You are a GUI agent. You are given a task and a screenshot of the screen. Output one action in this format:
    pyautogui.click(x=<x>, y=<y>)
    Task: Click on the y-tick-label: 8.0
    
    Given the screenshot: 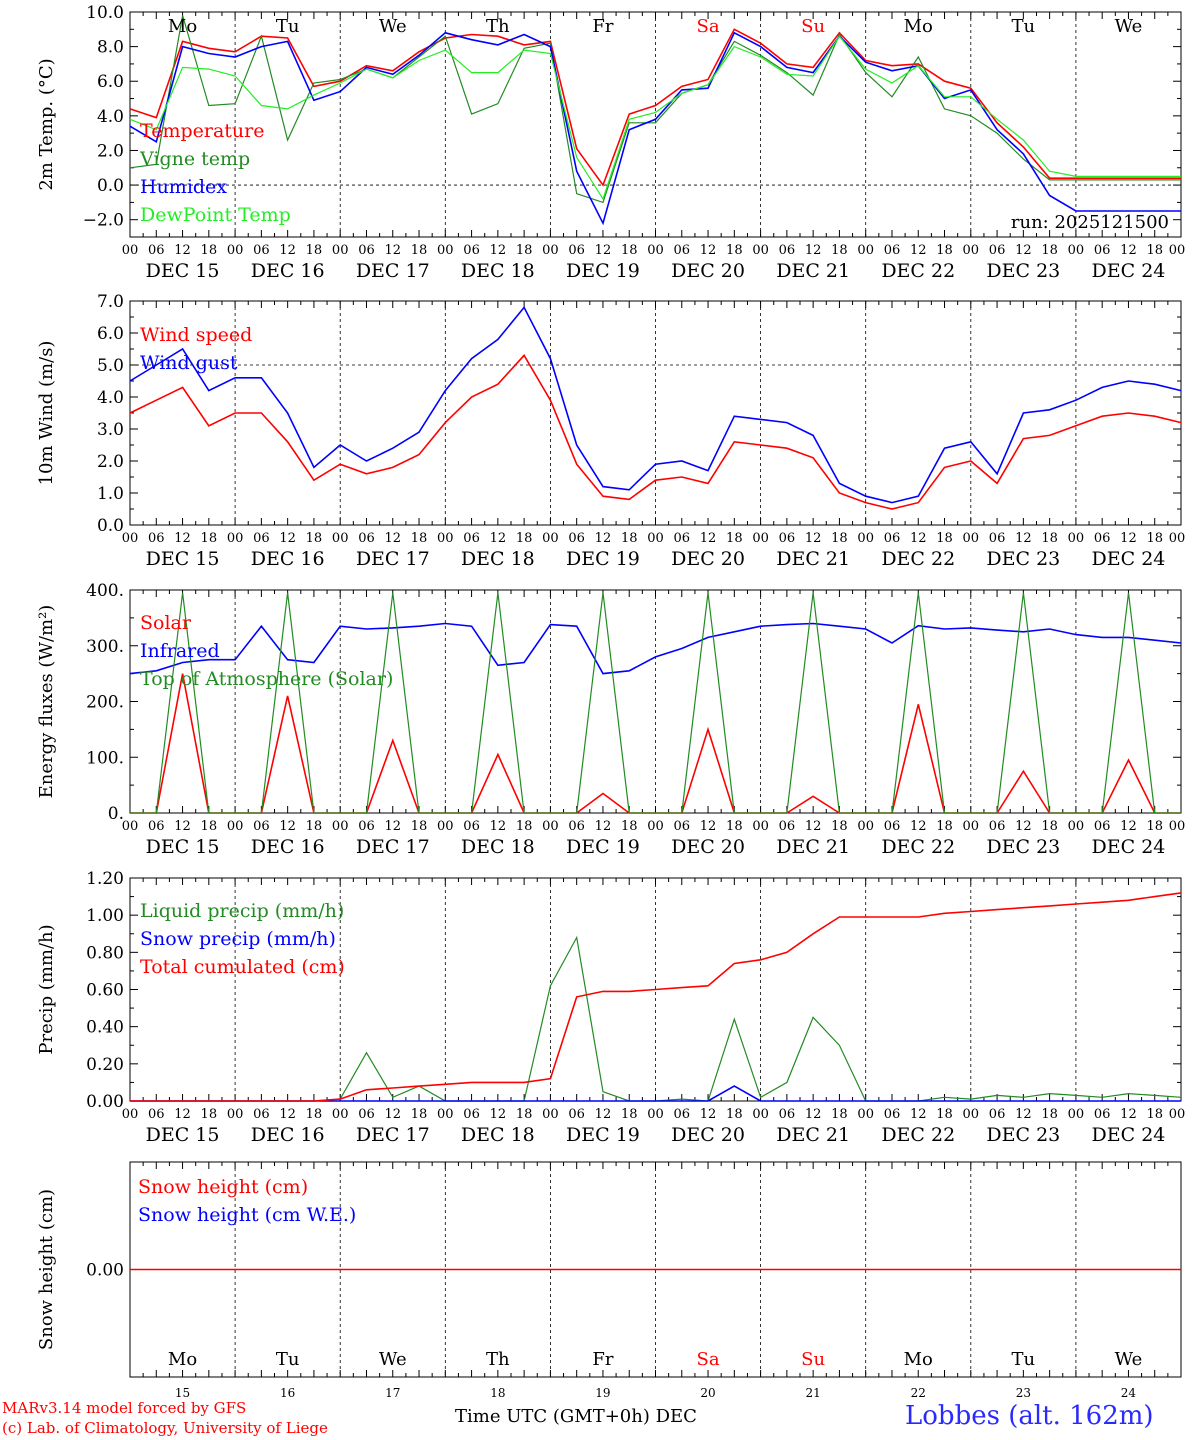 What is the action you would take?
    pyautogui.click(x=110, y=48)
    